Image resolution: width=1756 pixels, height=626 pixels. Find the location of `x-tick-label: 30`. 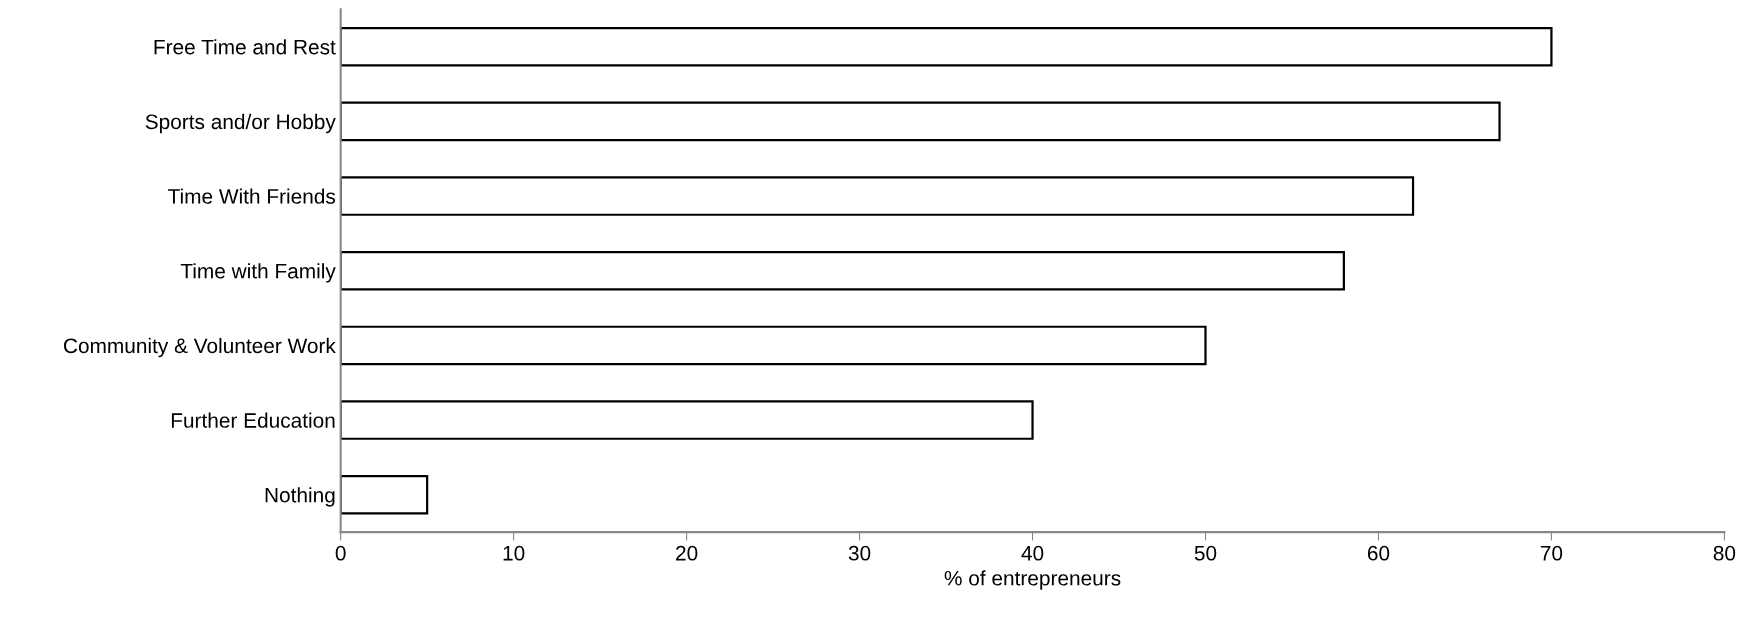

x-tick-label: 30 is located at coordinates (859, 553).